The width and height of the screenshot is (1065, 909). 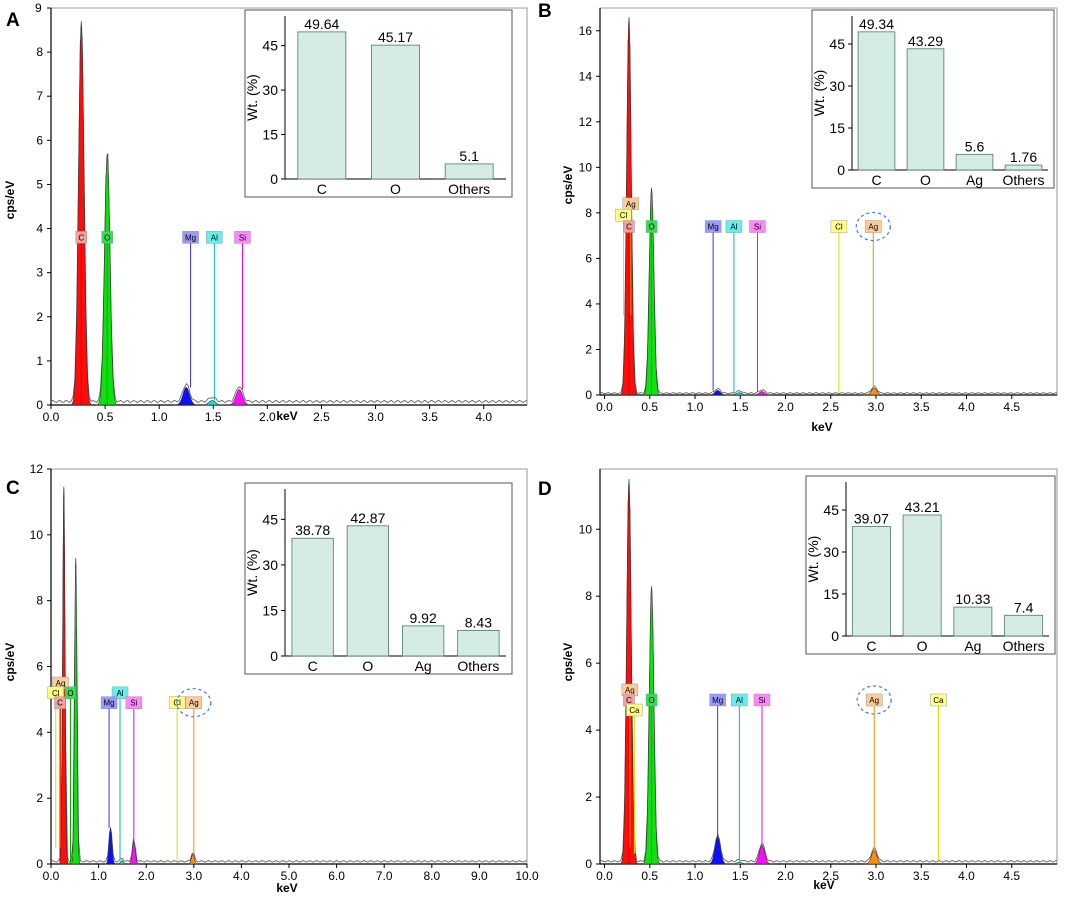 What do you see at coordinates (975, 146) in the screenshot?
I see `inset-bar-value-label: 5.6` at bounding box center [975, 146].